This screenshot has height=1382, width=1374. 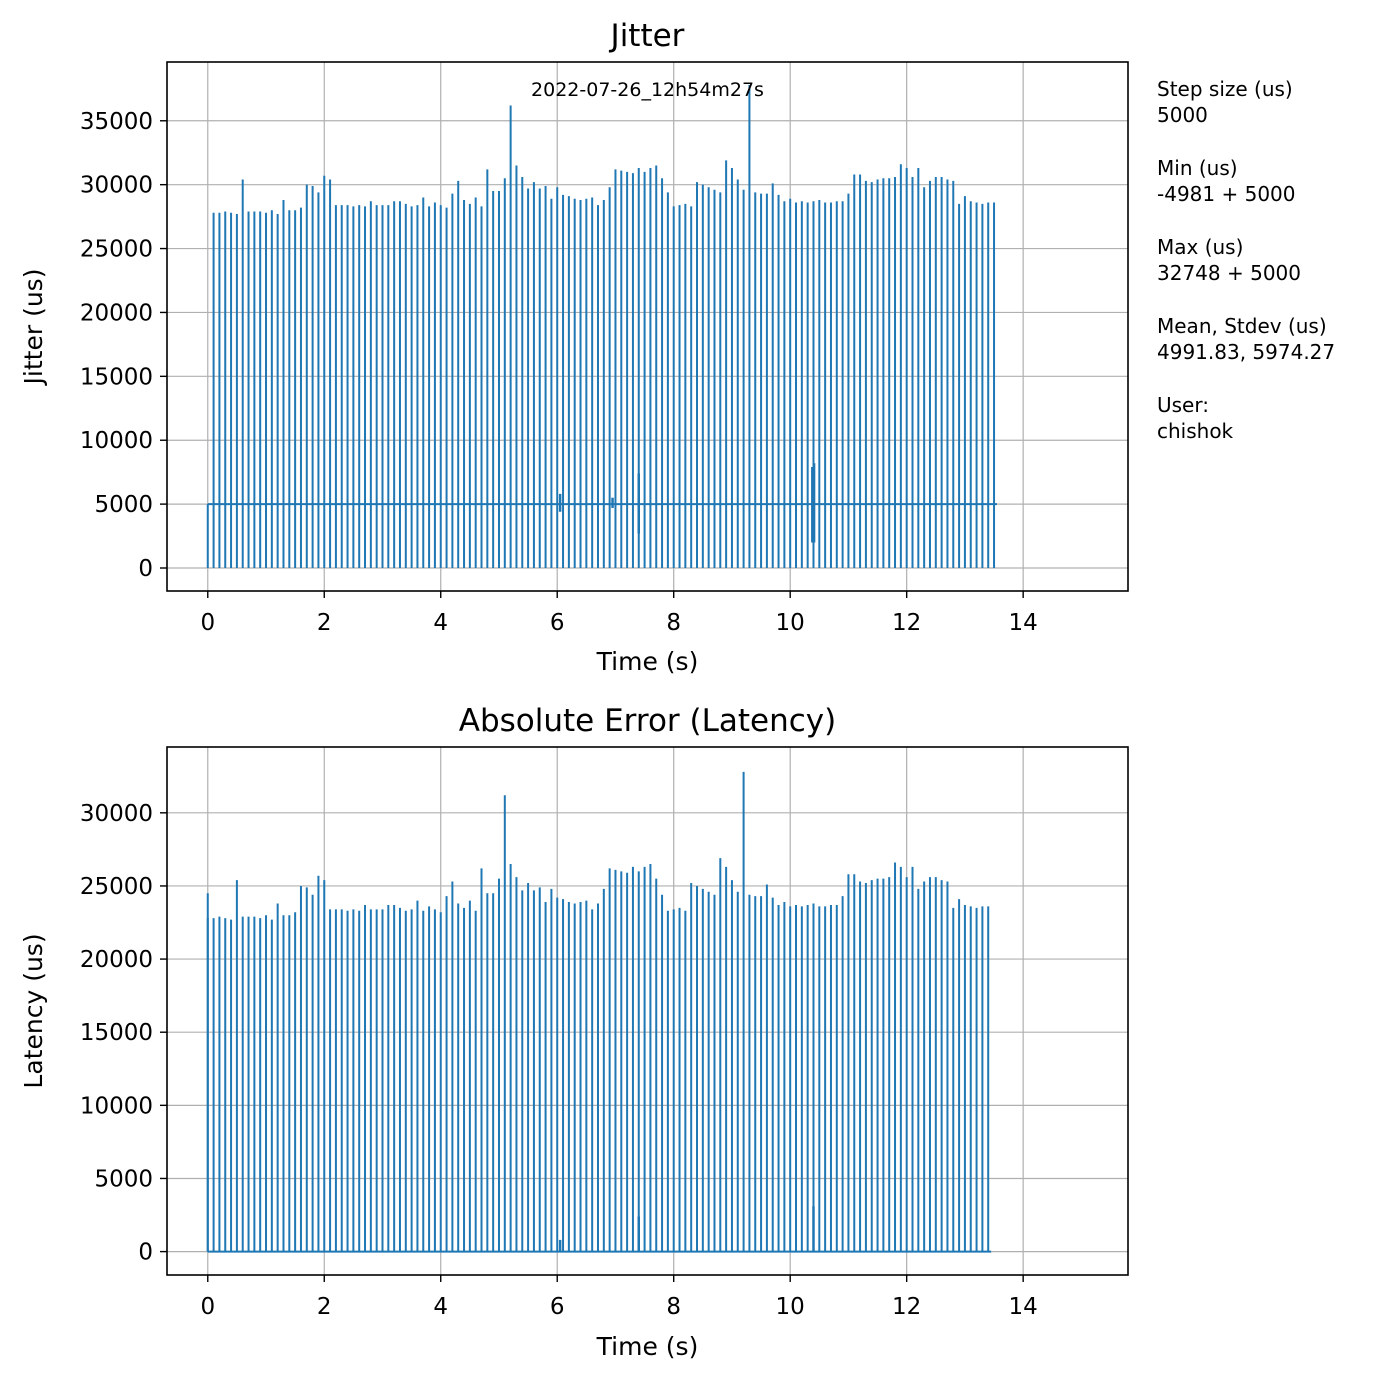 I want to click on chart-title: Absolute Error (Latency), so click(x=647, y=721).